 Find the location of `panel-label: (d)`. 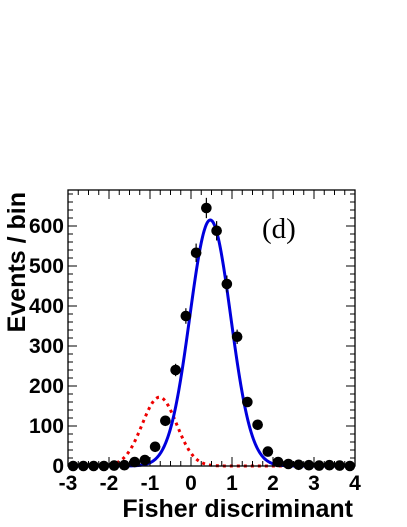

panel-label: (d) is located at coordinates (279, 229).